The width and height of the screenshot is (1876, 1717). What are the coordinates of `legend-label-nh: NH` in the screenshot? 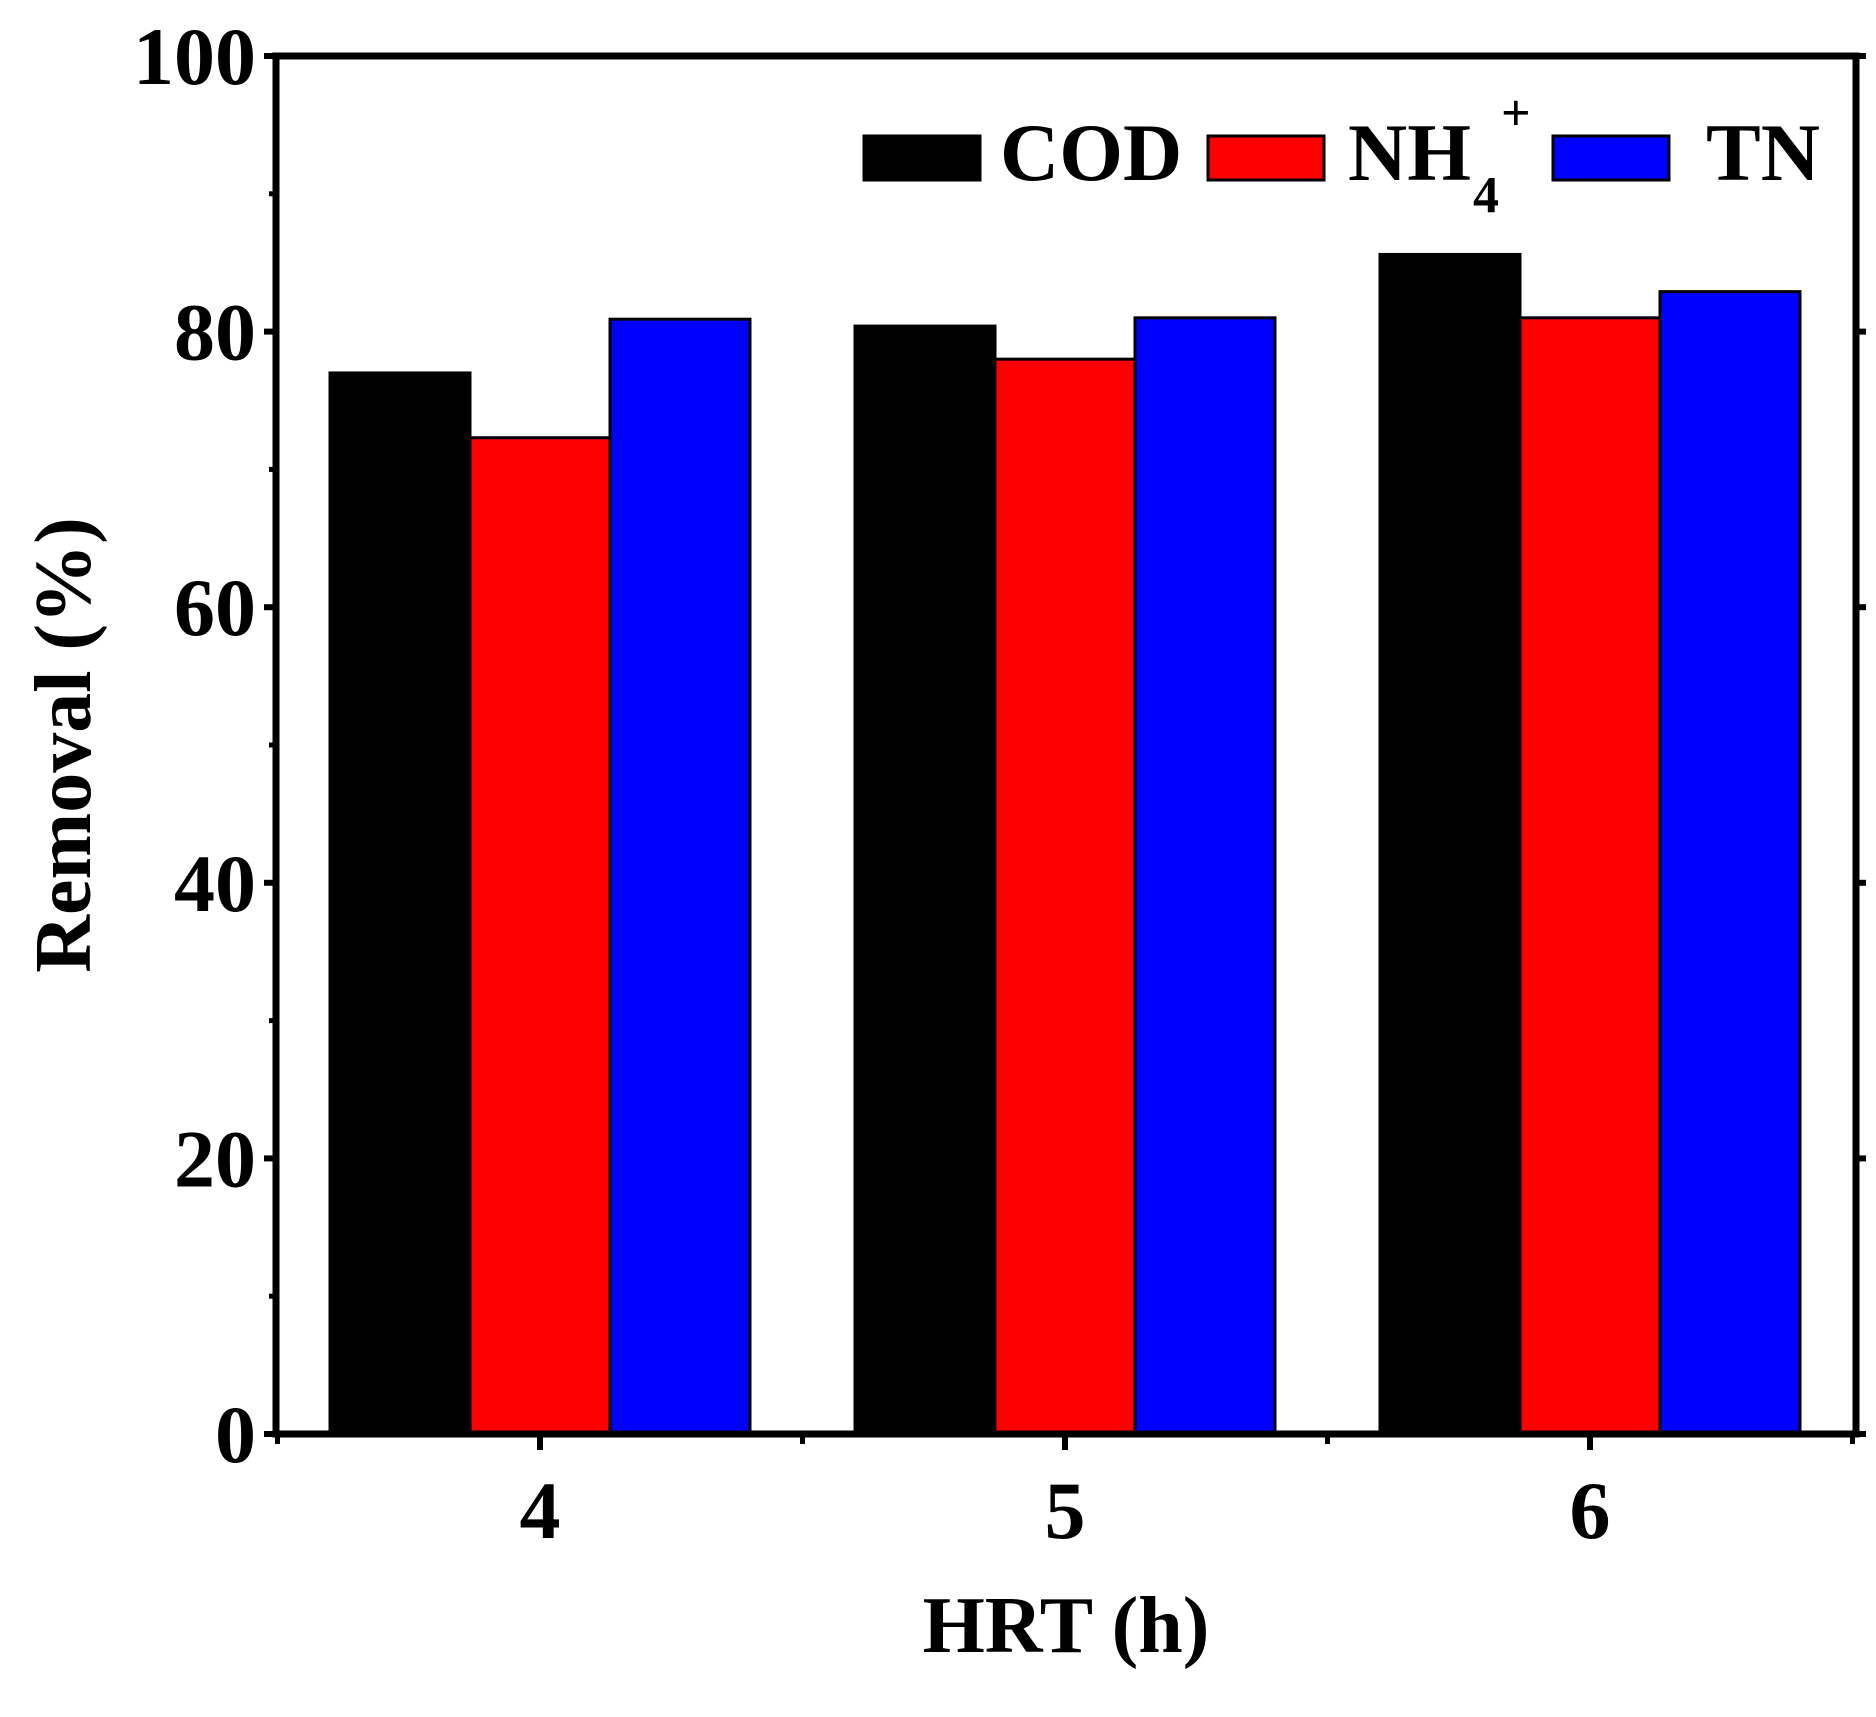 It's located at (1409, 152).